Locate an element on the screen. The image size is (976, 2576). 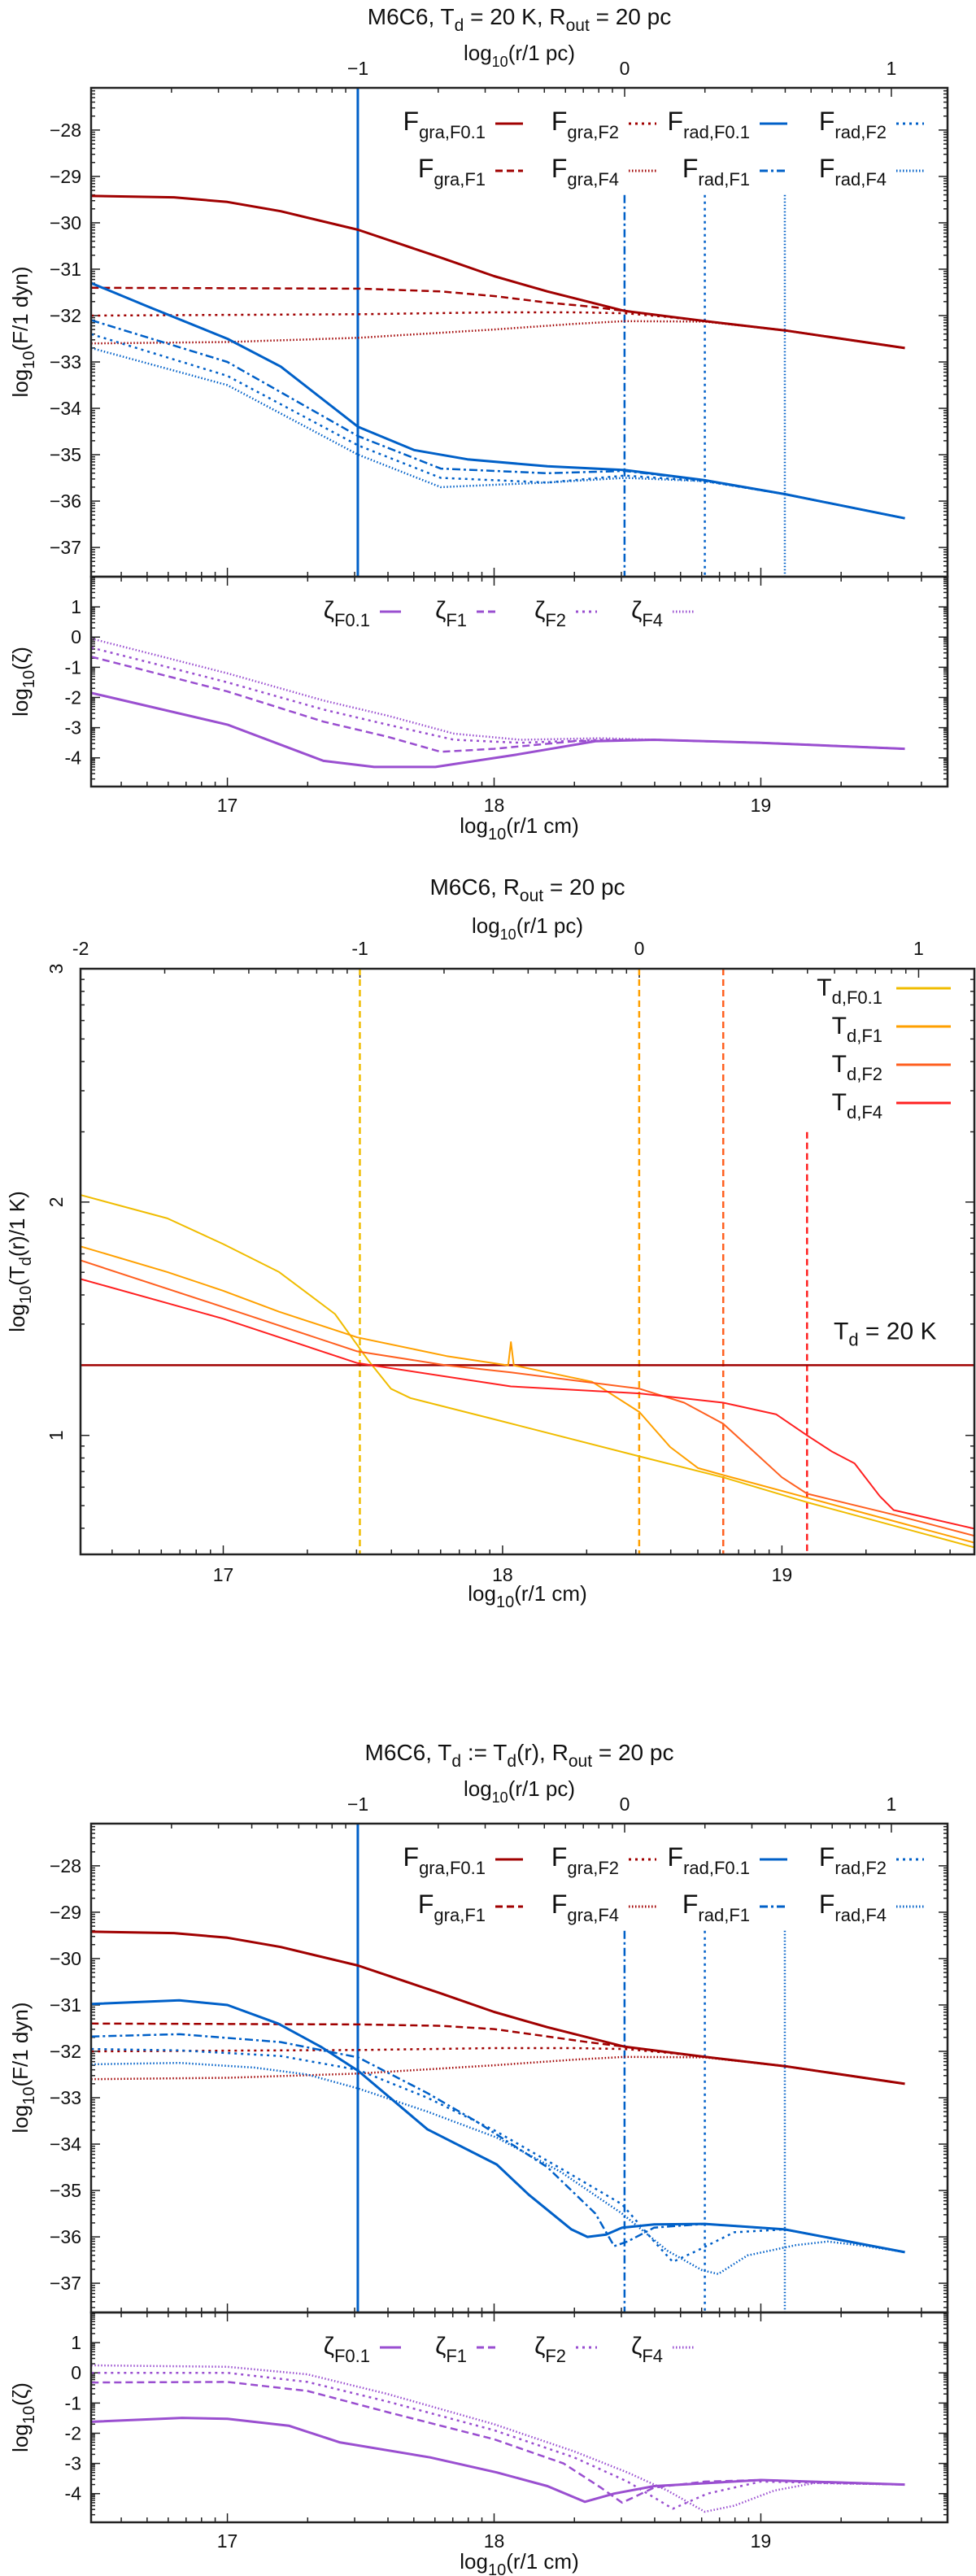
legend-symbol: T is located at coordinates (839, 1026).